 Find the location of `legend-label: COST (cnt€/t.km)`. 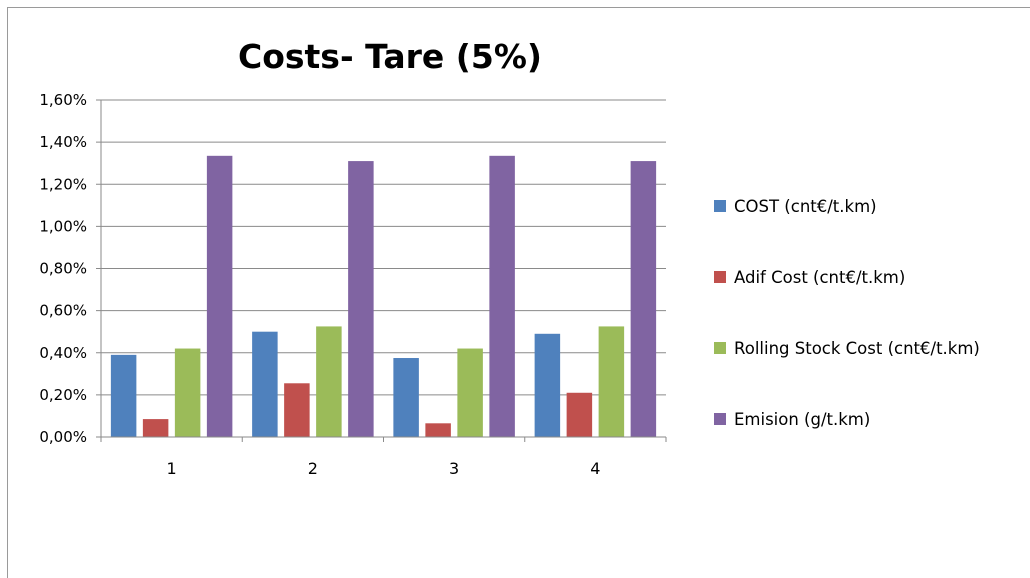

legend-label: COST (cnt€/t.km) is located at coordinates (805, 206).